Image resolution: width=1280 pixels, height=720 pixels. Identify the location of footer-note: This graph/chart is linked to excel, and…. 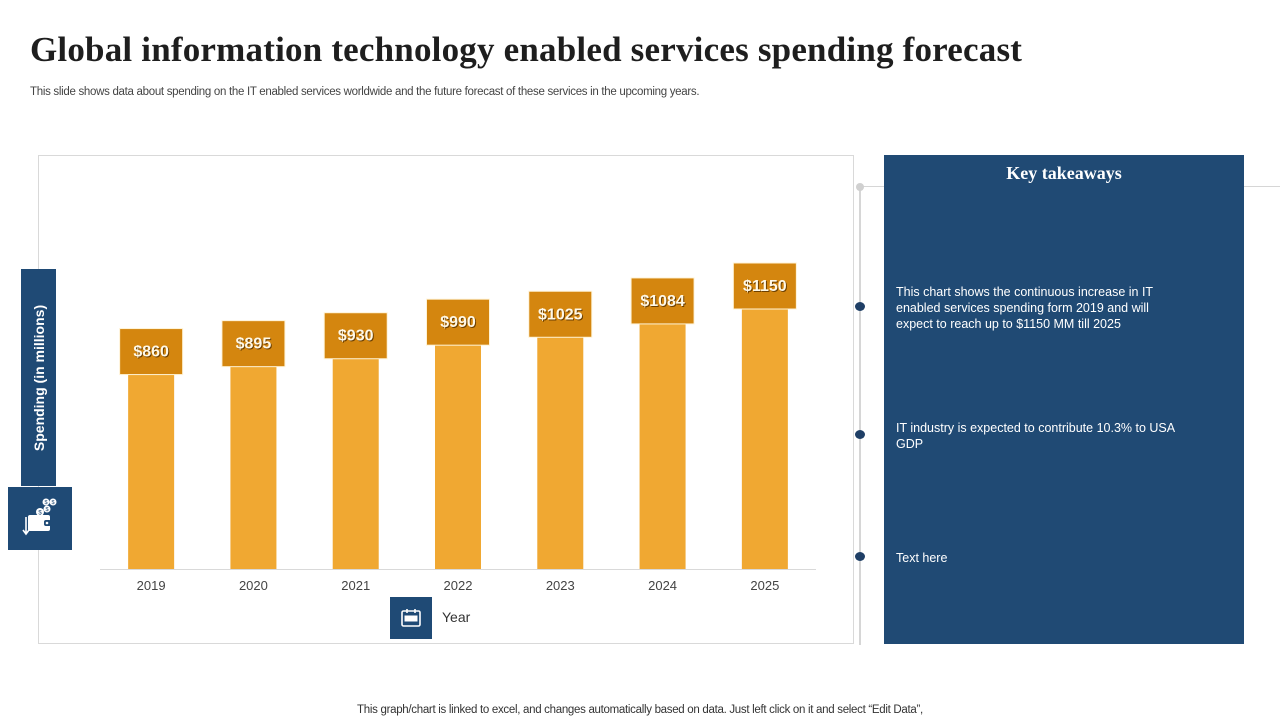
(640, 710).